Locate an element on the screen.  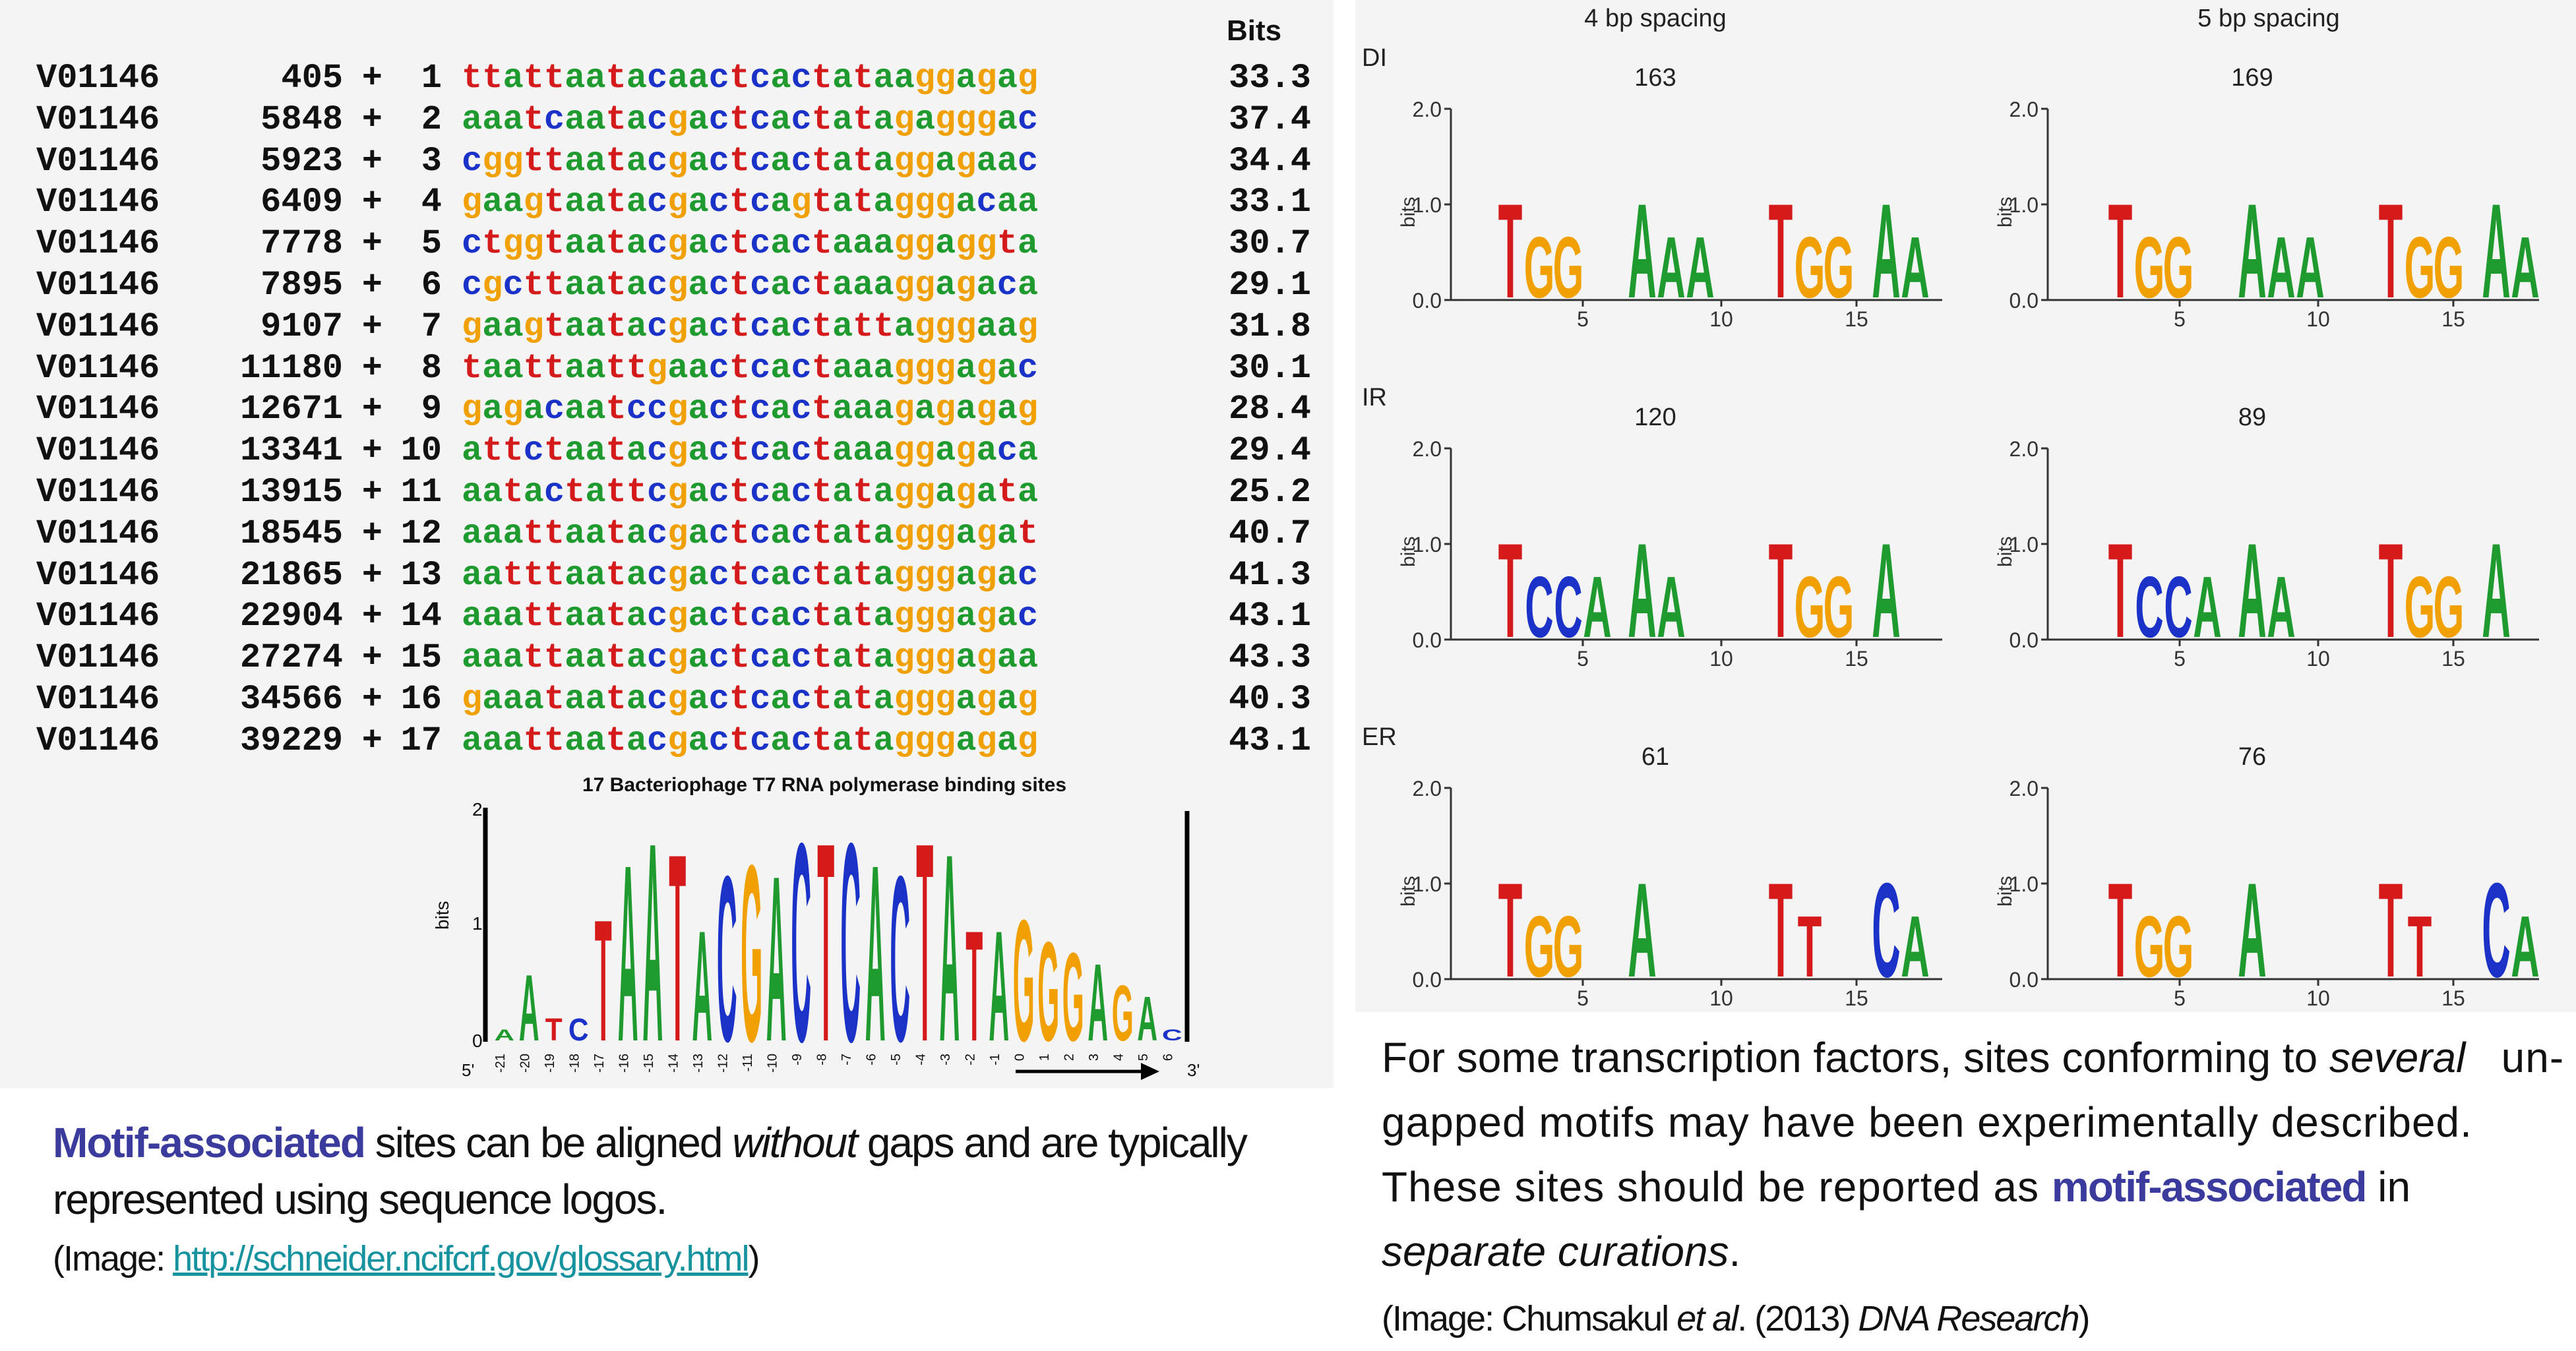
logo-letter-c: C is located at coordinates (900, 957).